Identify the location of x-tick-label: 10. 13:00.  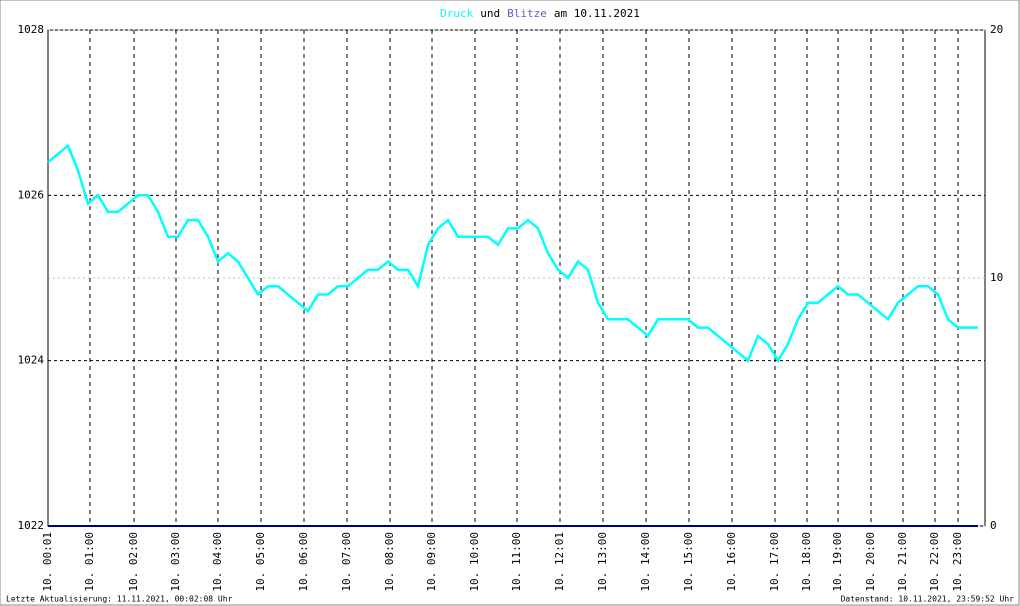
(602, 562).